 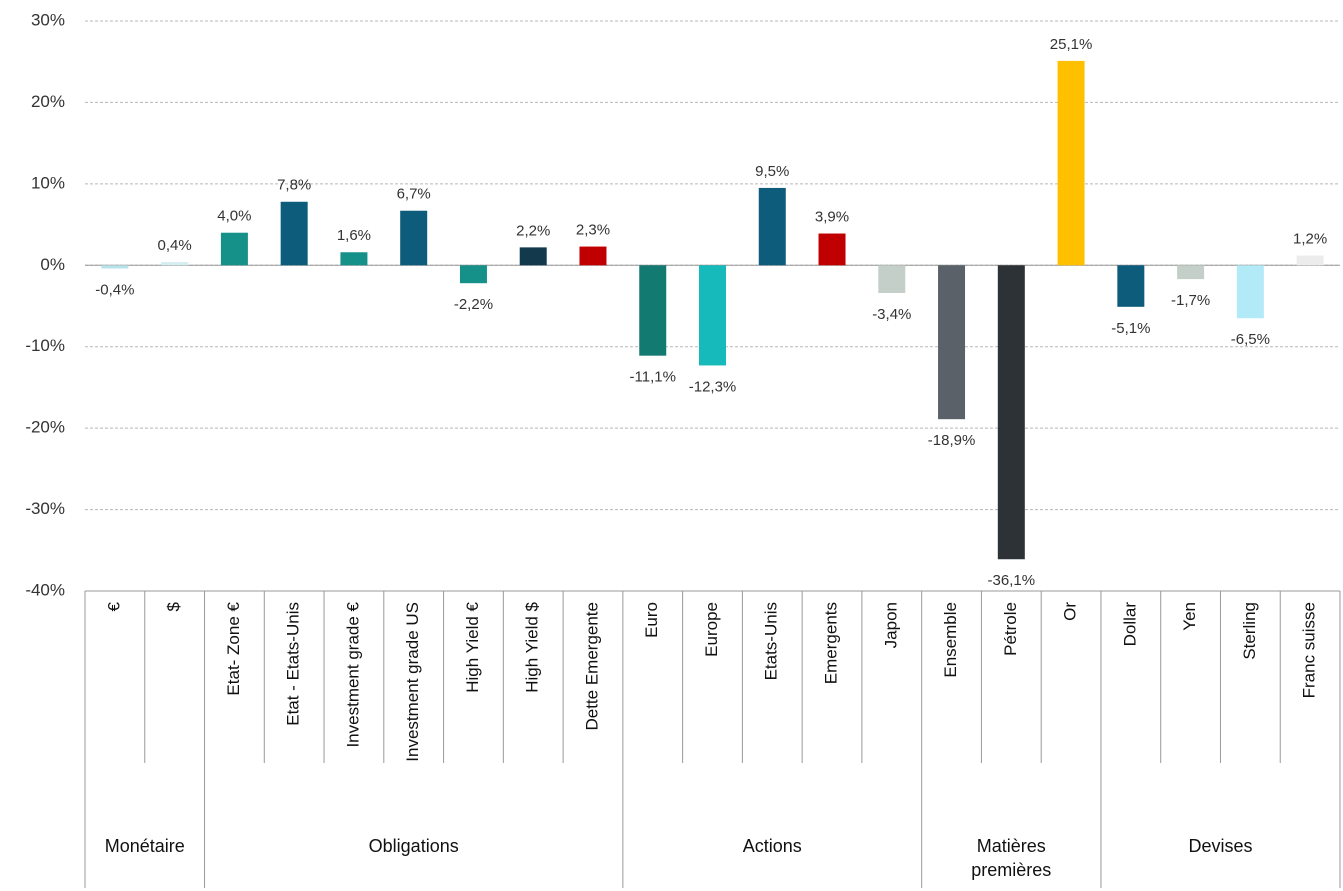 What do you see at coordinates (352, 674) in the screenshot?
I see `x-tick-label: Investment grade €` at bounding box center [352, 674].